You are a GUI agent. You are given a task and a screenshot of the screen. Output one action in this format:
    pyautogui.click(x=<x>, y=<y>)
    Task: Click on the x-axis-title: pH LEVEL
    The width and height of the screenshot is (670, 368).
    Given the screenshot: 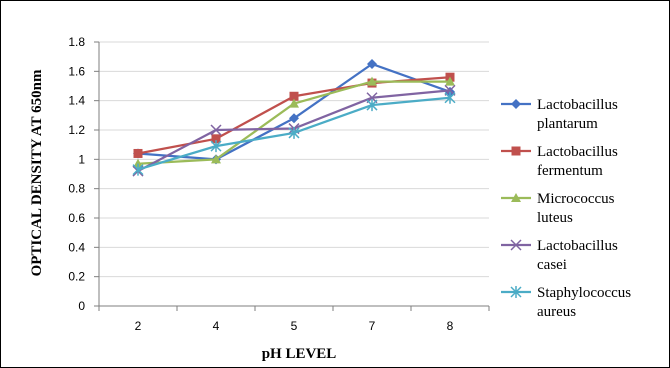 What is the action you would take?
    pyautogui.click(x=299, y=354)
    